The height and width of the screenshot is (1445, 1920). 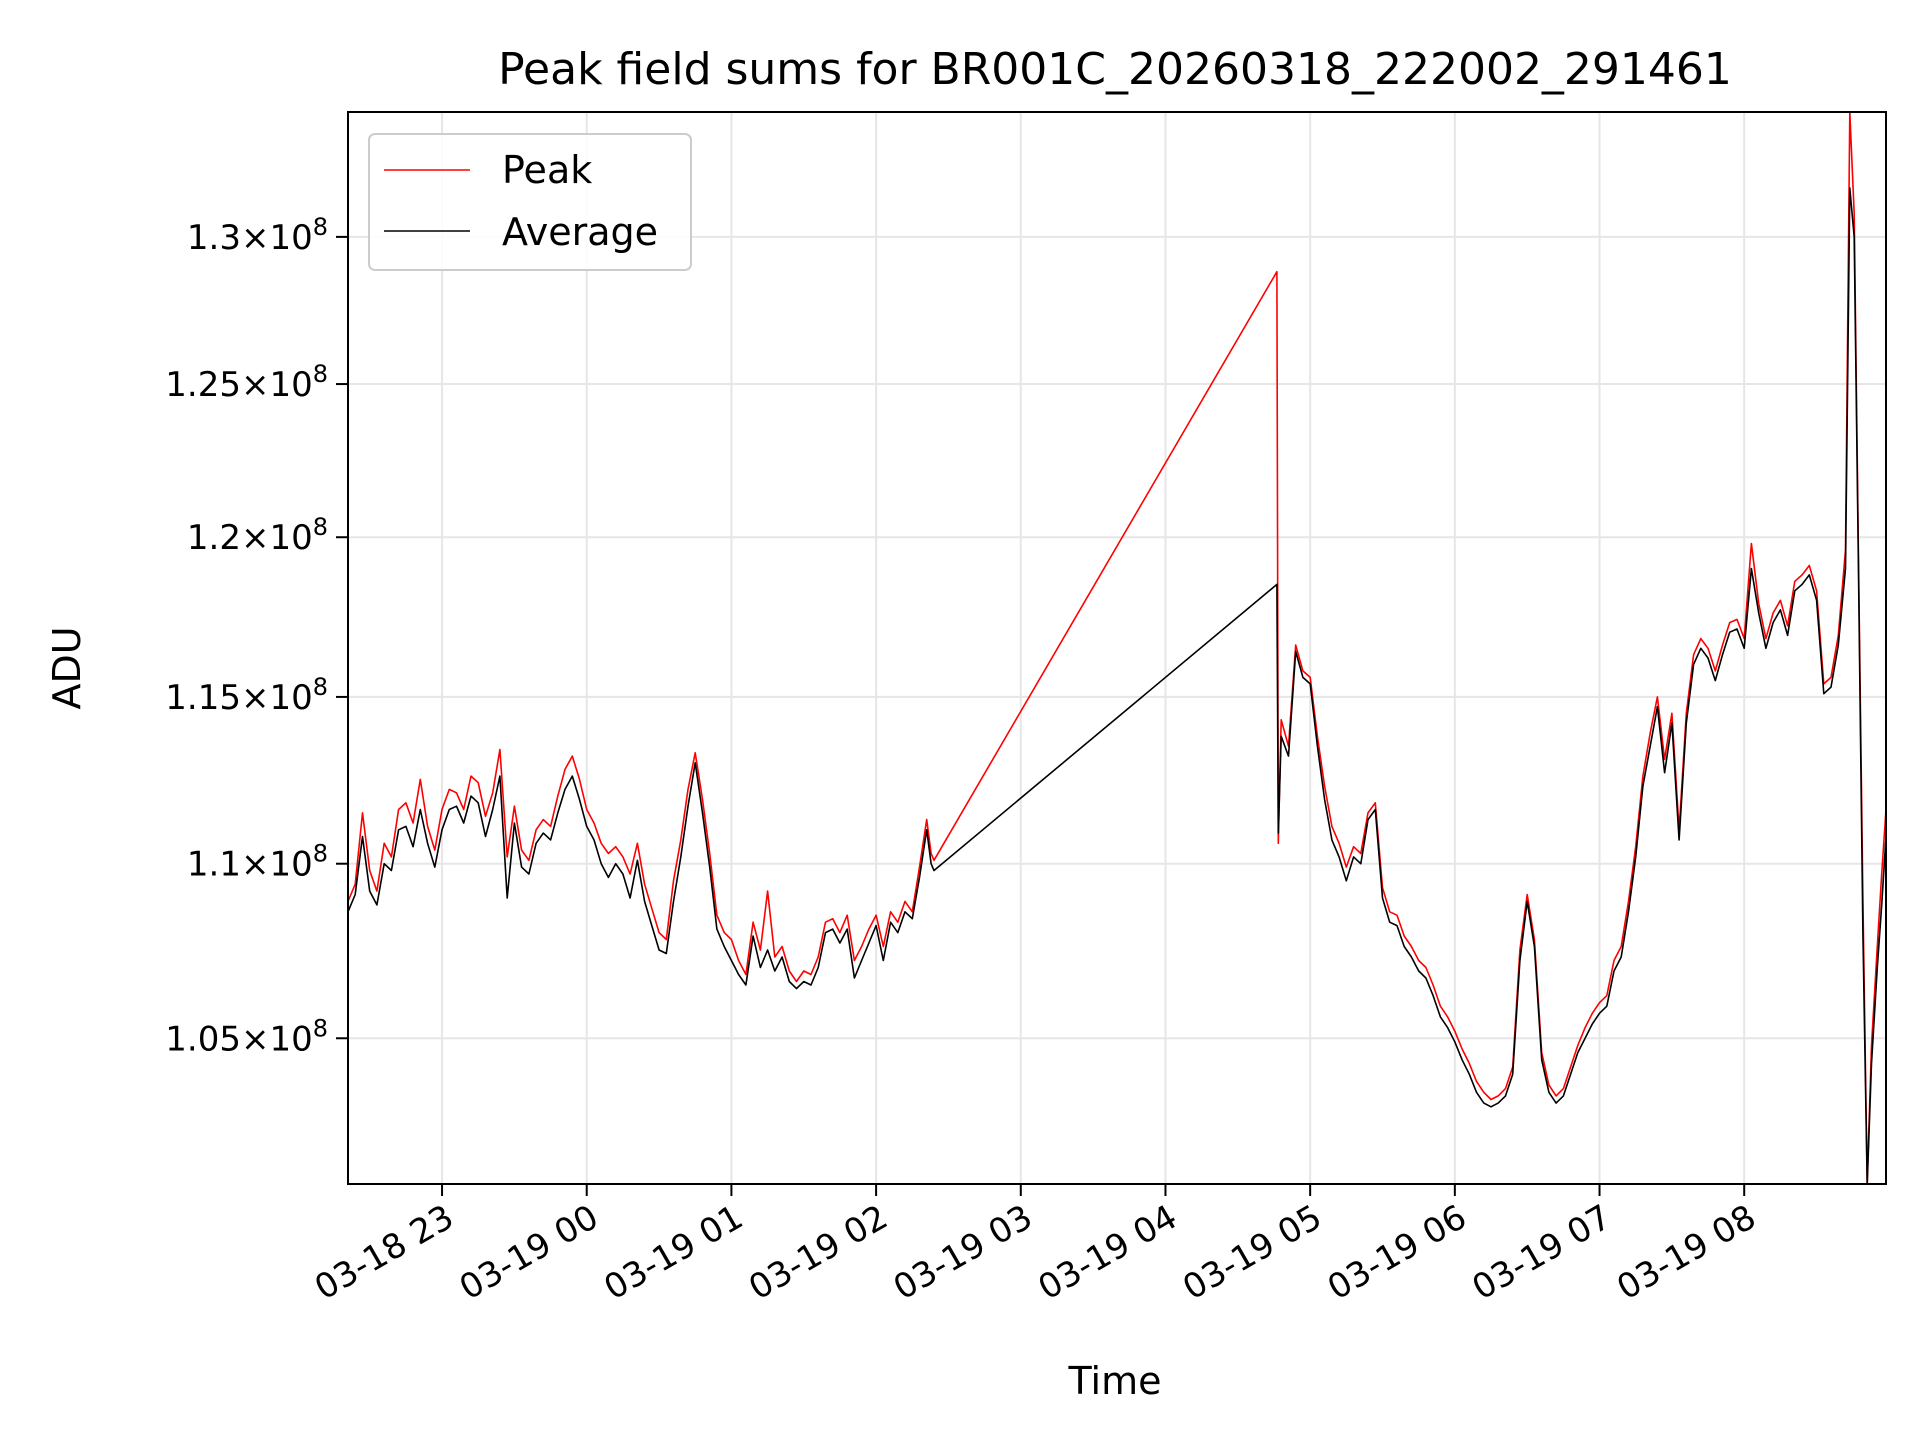 What do you see at coordinates (1115, 1381) in the screenshot?
I see `x-axis-label: Time` at bounding box center [1115, 1381].